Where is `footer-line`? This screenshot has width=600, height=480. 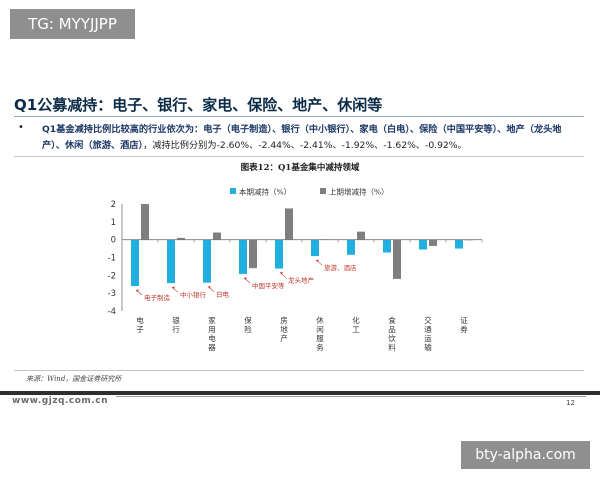 footer-line is located at coordinates (351, 396).